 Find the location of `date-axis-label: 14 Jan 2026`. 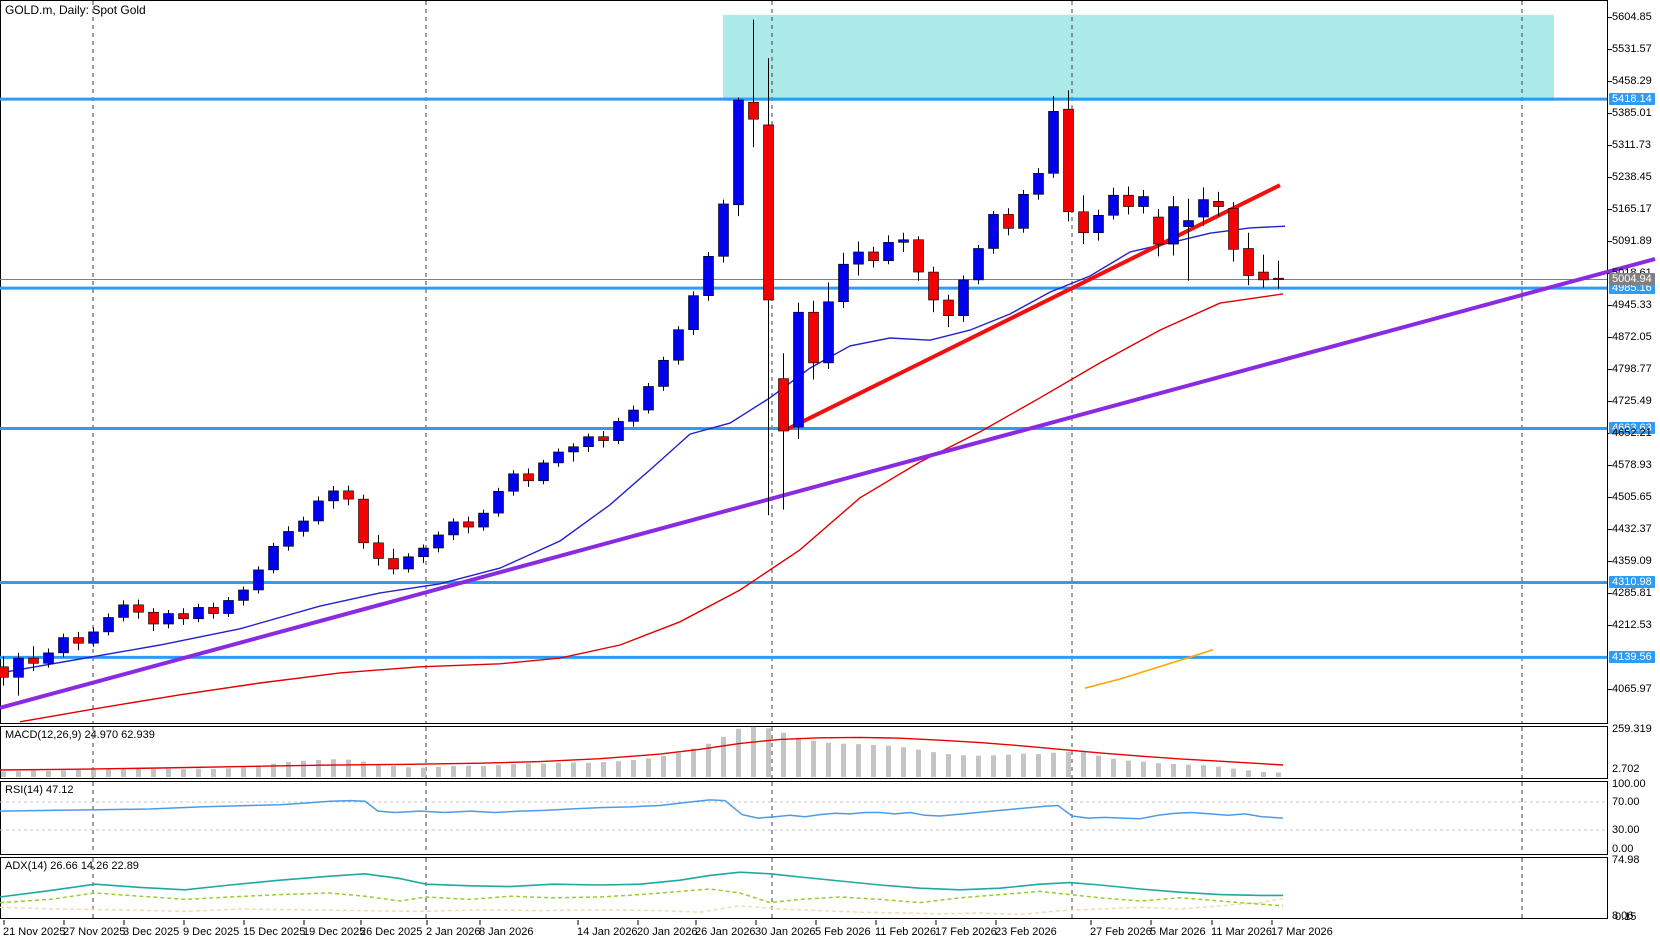

date-axis-label: 14 Jan 2026 is located at coordinates (607, 932).